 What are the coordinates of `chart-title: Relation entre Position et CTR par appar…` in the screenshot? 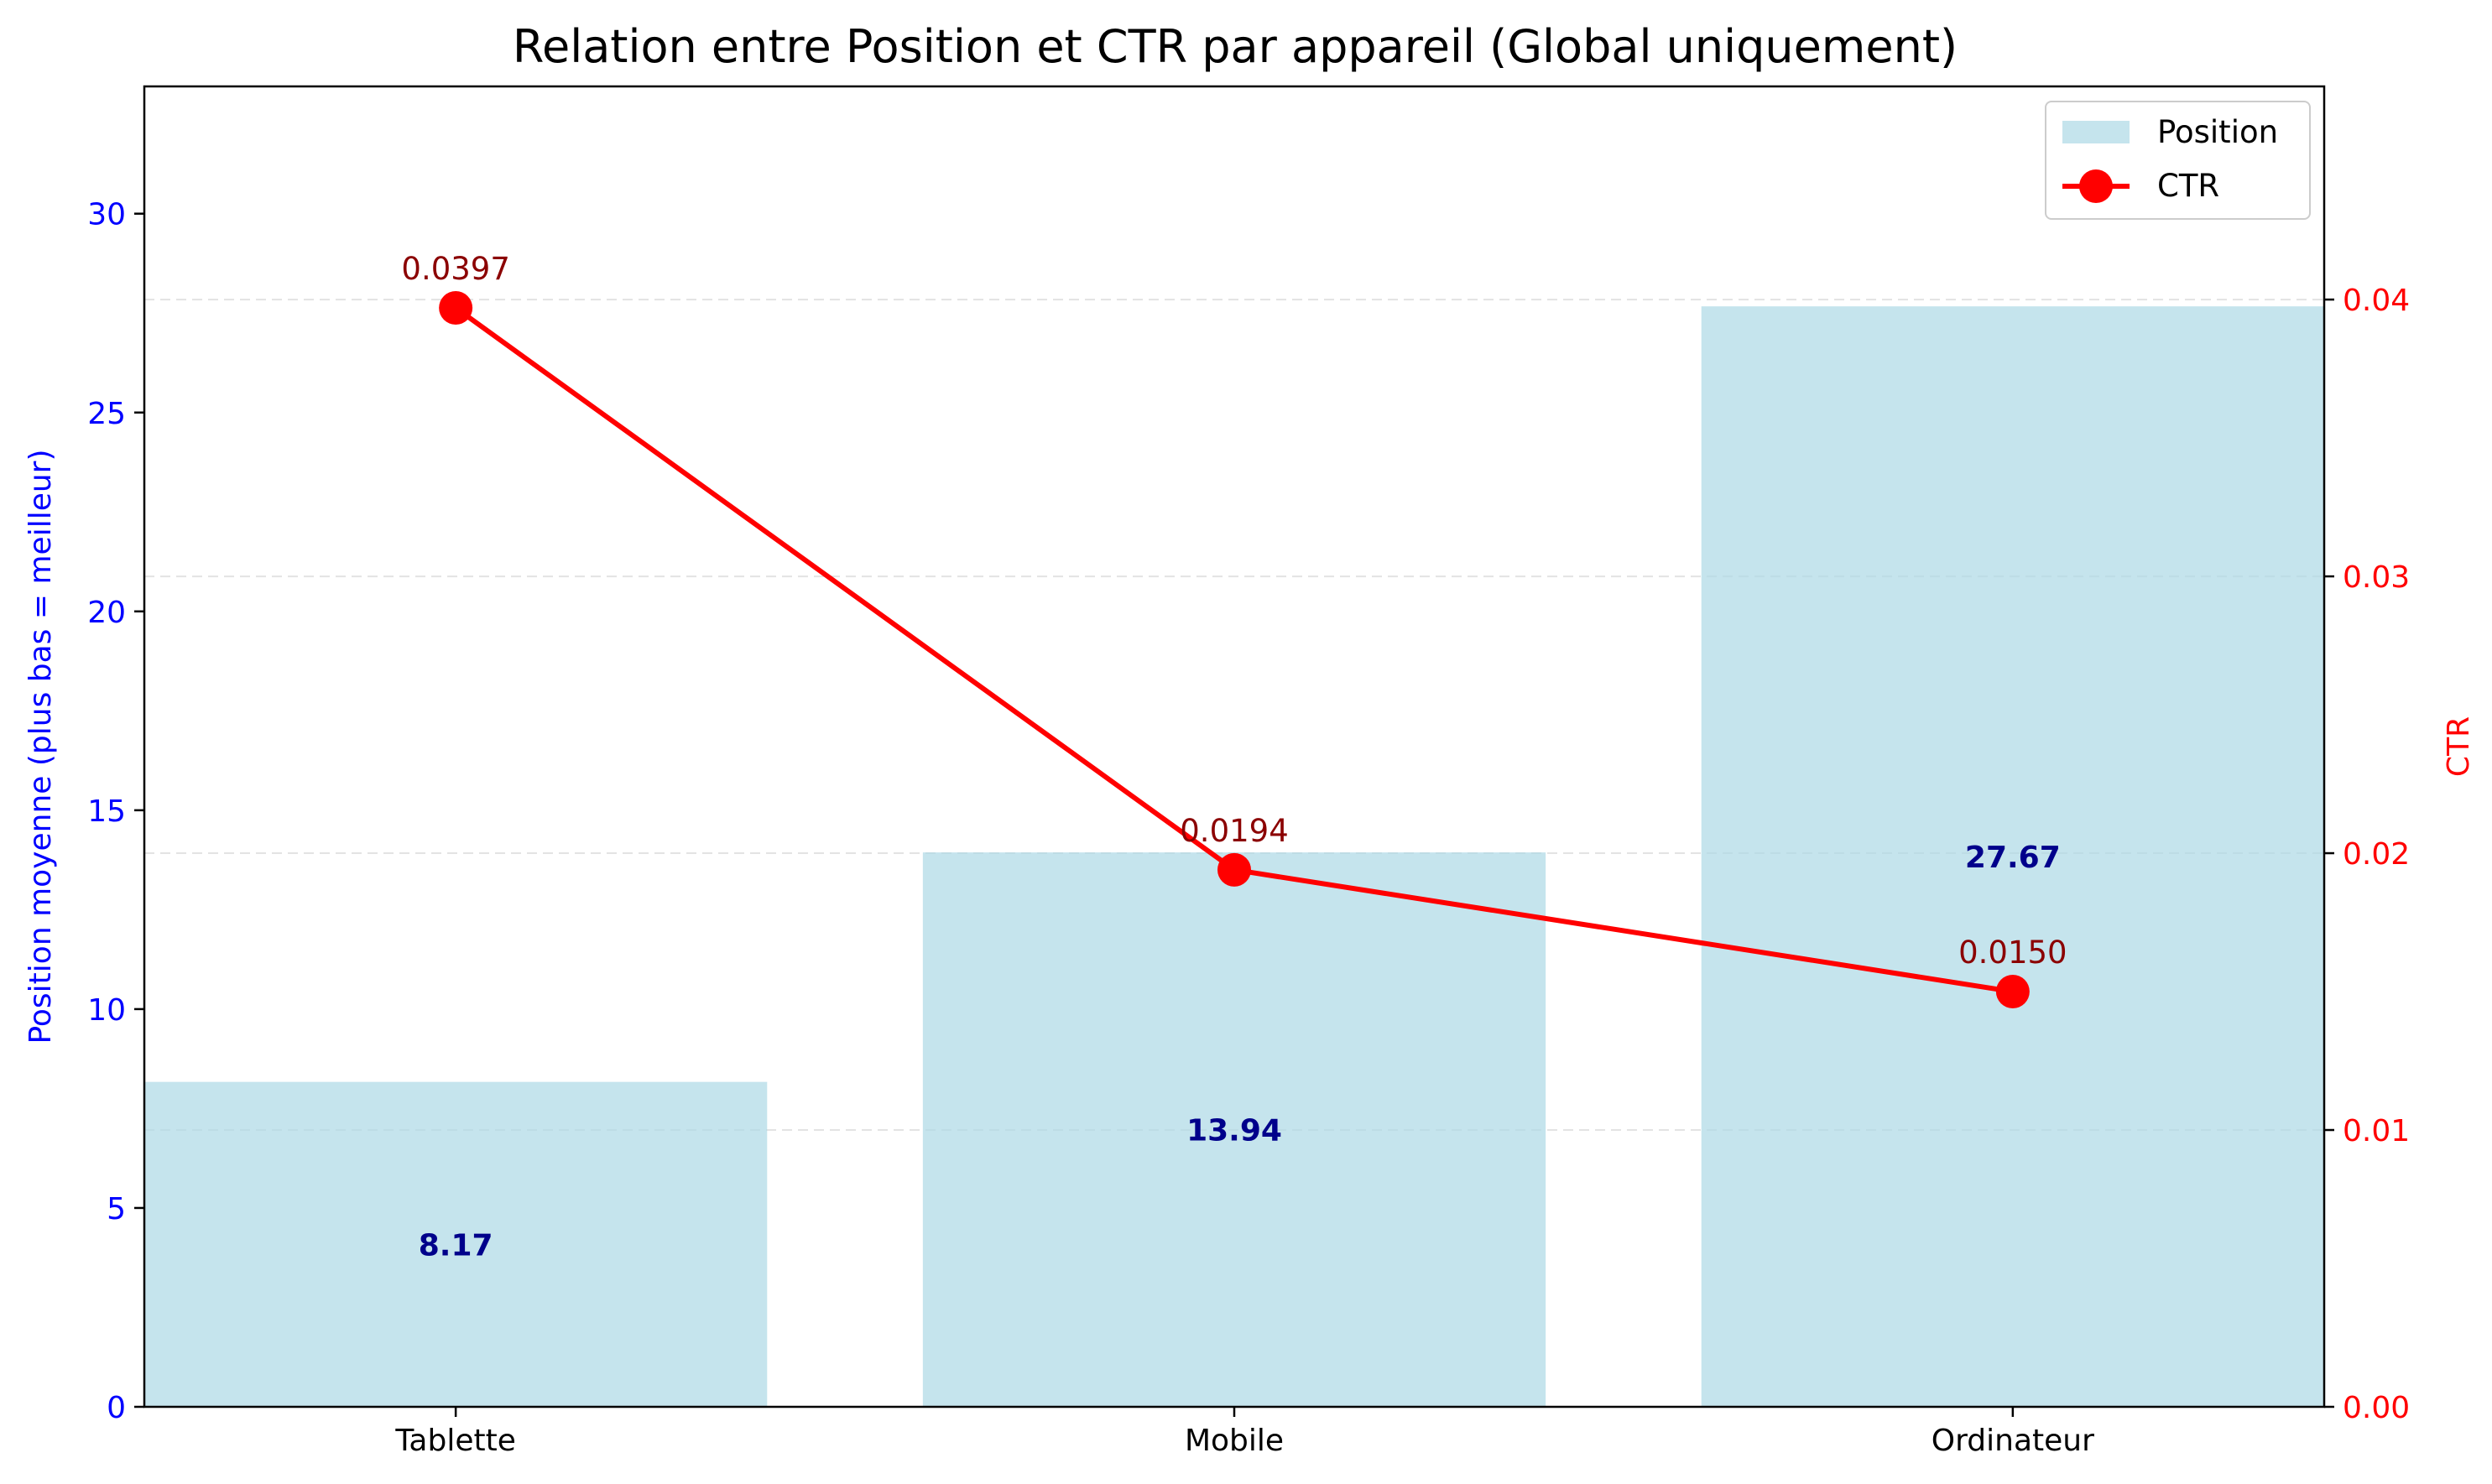 It's located at (1235, 46).